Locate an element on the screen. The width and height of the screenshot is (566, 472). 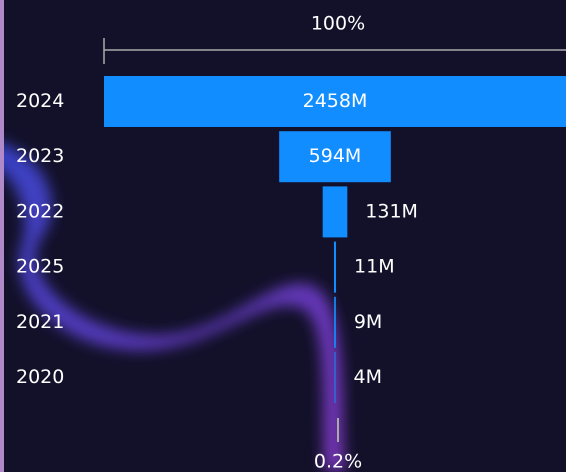
value-label: 2458M is located at coordinates (335, 101).